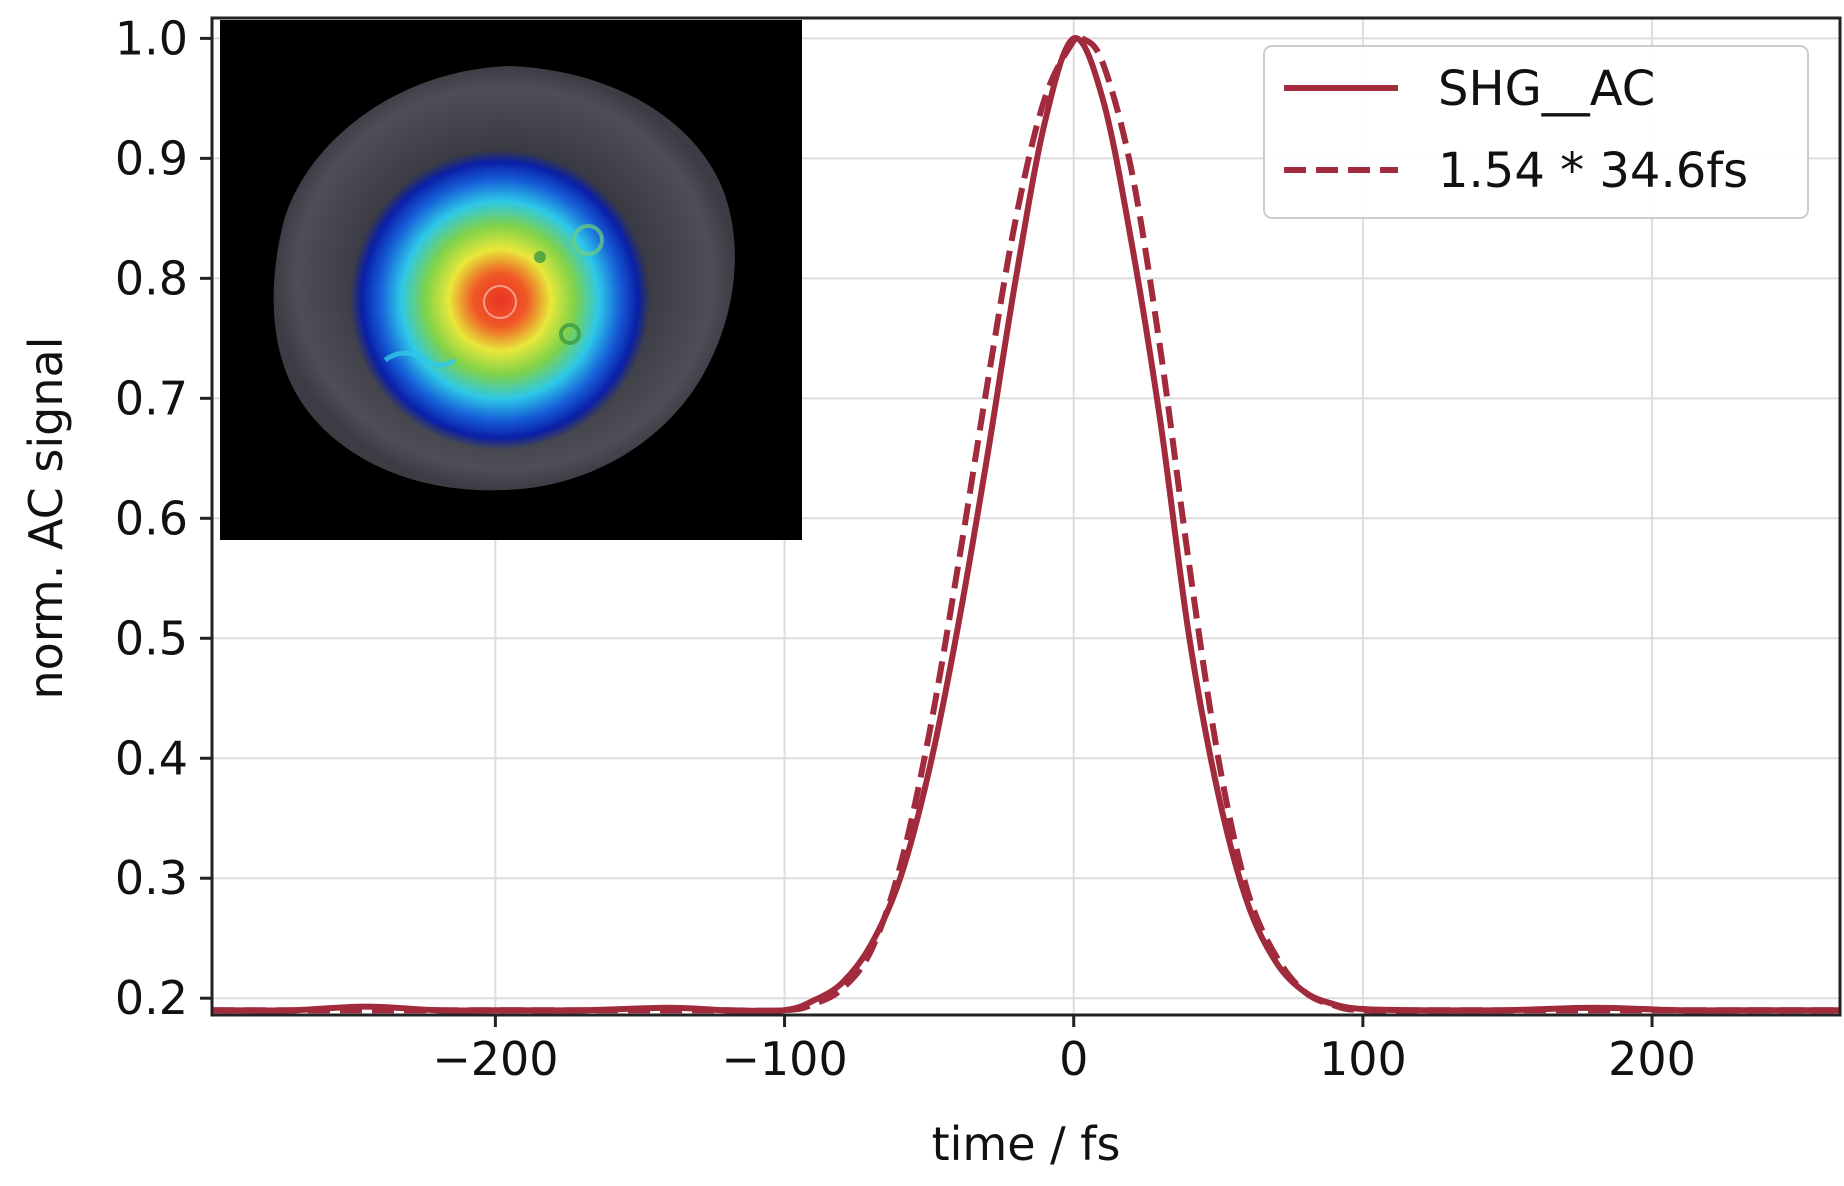 The height and width of the screenshot is (1186, 1844). What do you see at coordinates (151, 998) in the screenshot?
I see `y-tick-label: 0.2` at bounding box center [151, 998].